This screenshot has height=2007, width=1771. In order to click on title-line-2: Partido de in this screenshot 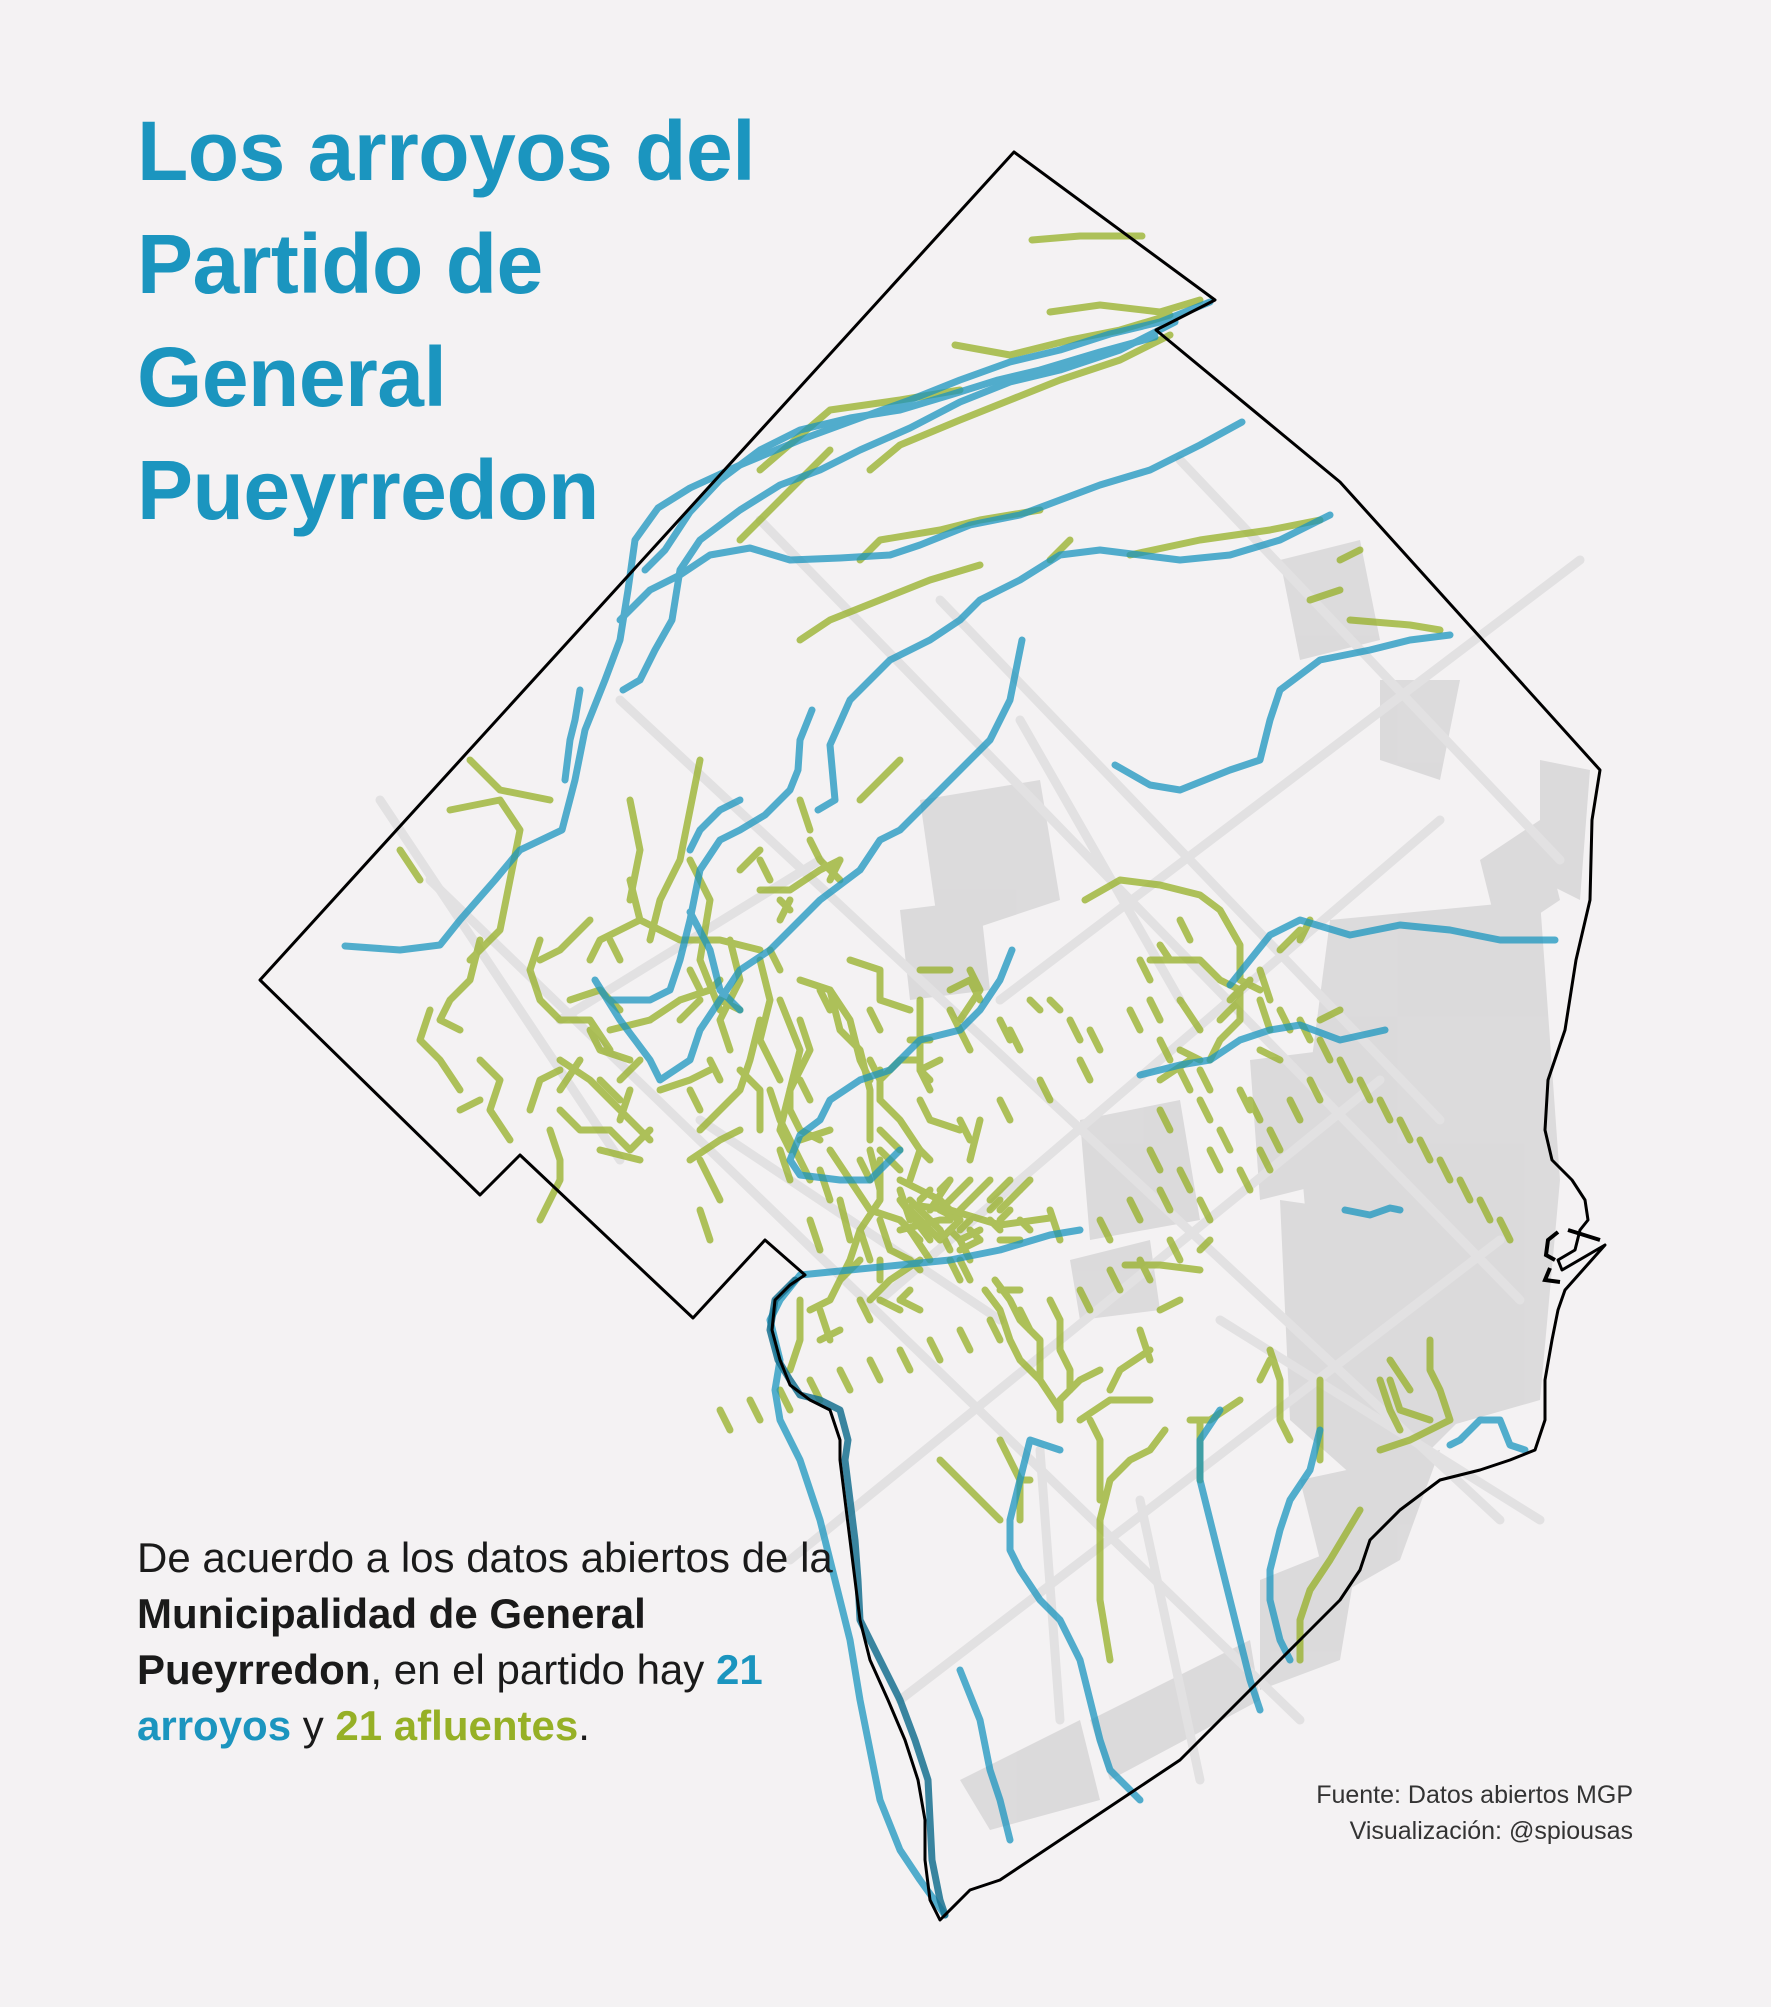, I will do `click(340, 264)`.